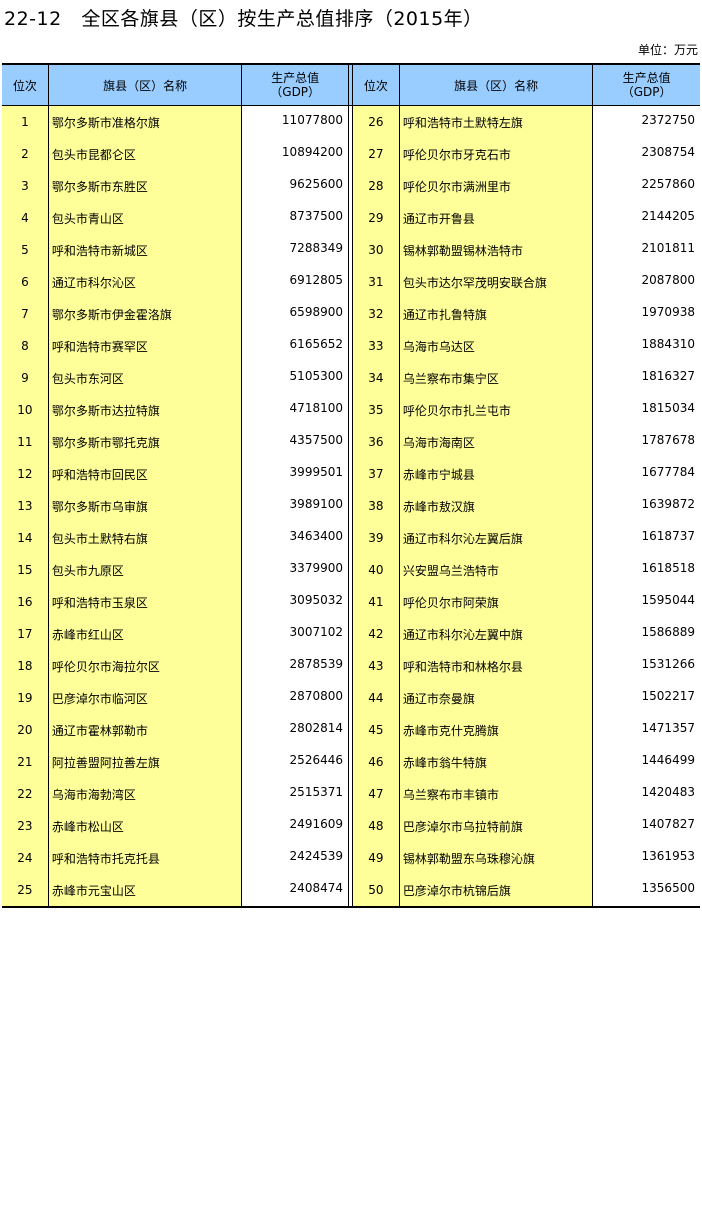  Describe the element at coordinates (646, 346) in the screenshot. I see `gdp-cell: 1884310` at that location.